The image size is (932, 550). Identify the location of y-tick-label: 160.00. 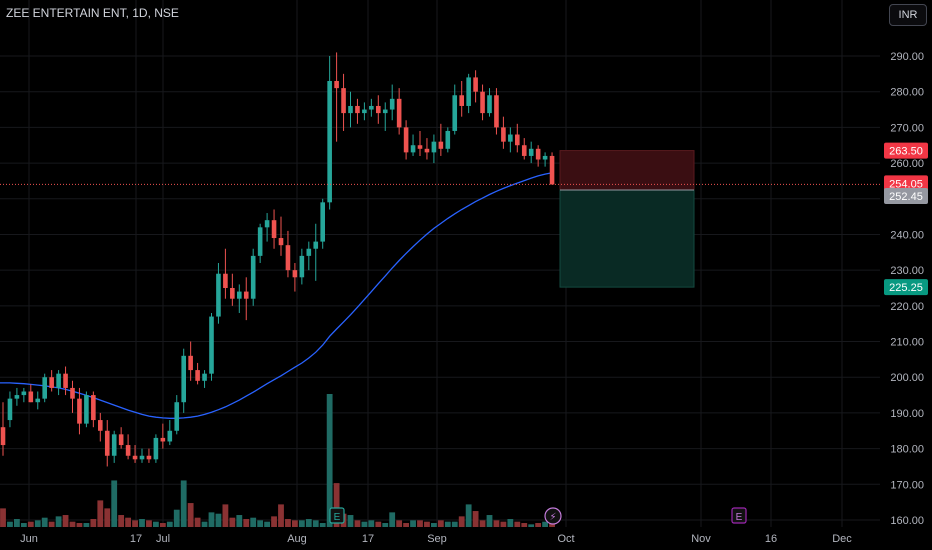
(907, 521).